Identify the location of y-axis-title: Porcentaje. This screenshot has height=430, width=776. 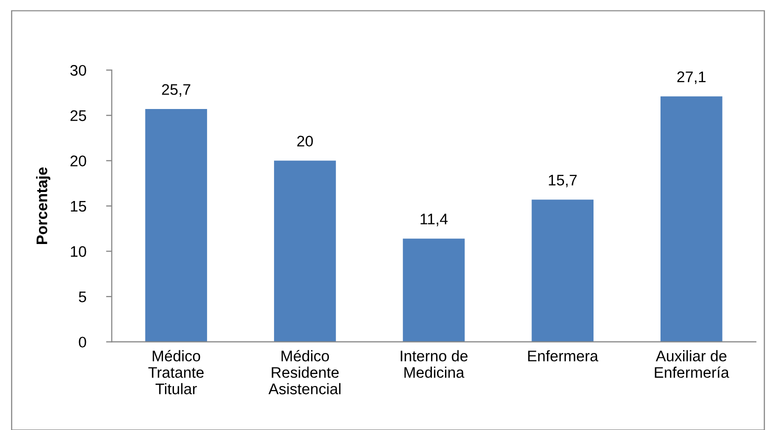
(43, 205).